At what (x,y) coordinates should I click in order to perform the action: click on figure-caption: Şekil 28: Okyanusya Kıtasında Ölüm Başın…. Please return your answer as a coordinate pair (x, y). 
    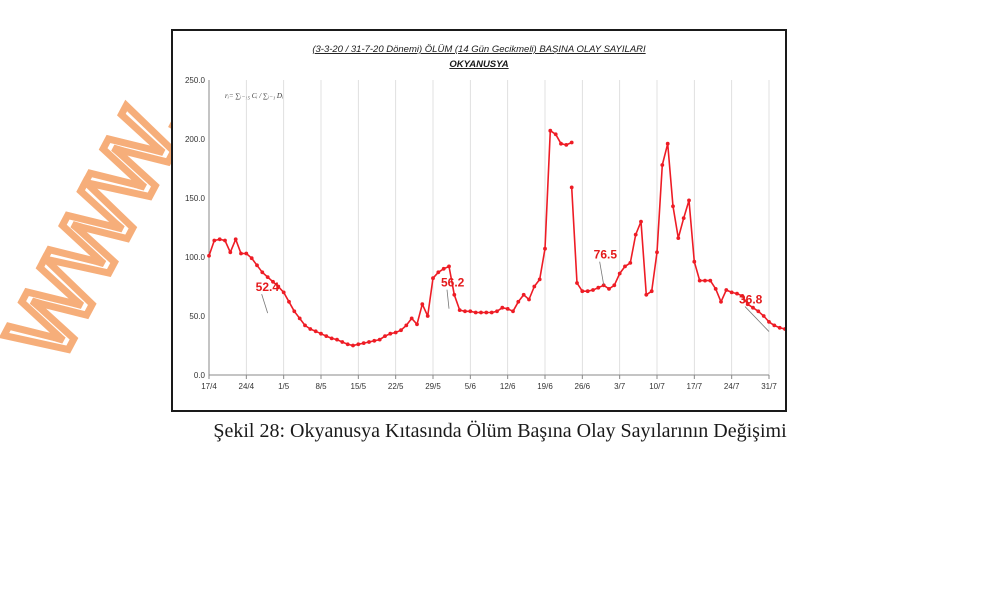
    Looking at the image, I should click on (500, 431).